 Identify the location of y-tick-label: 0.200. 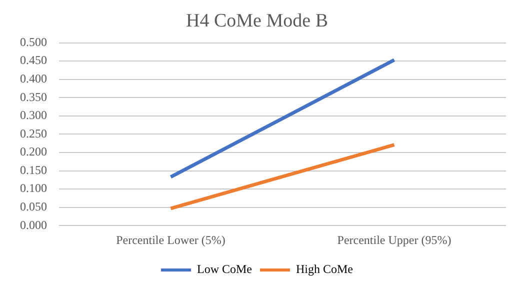
(33, 151).